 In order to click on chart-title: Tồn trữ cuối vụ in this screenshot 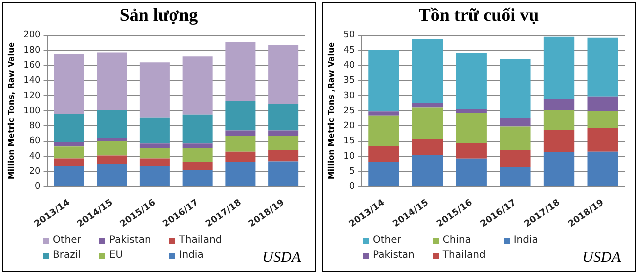, I will do `click(479, 15)`.